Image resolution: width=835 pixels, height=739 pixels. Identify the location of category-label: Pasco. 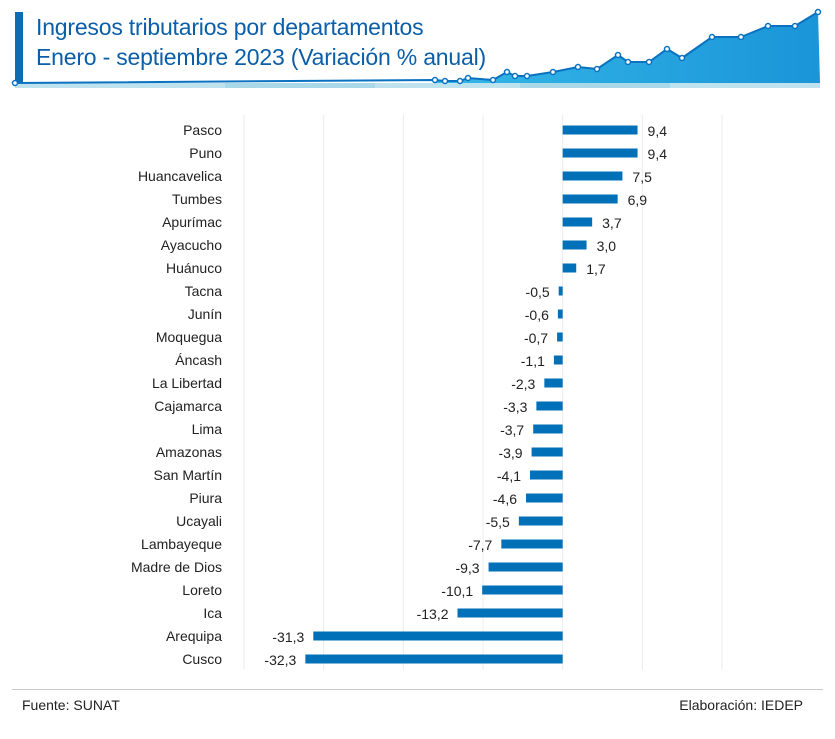
(202, 130).